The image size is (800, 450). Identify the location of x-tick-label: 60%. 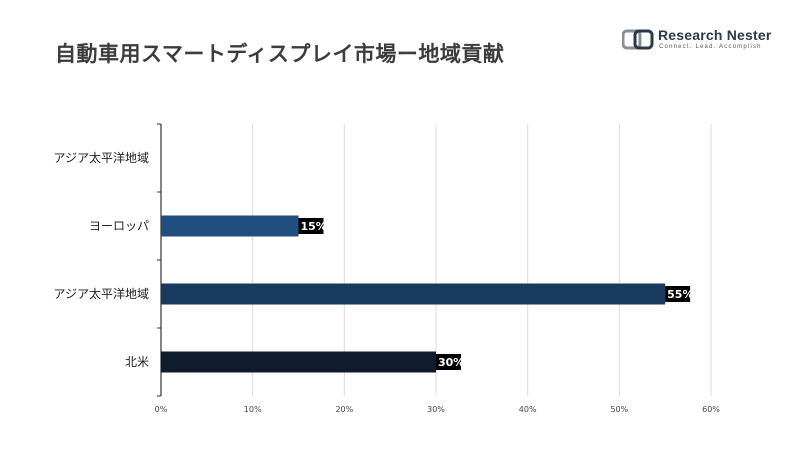
(711, 409).